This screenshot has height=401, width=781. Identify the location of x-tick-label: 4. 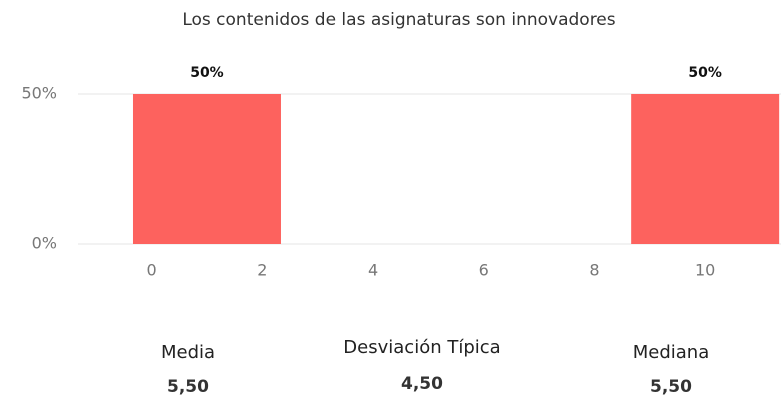
(373, 270).